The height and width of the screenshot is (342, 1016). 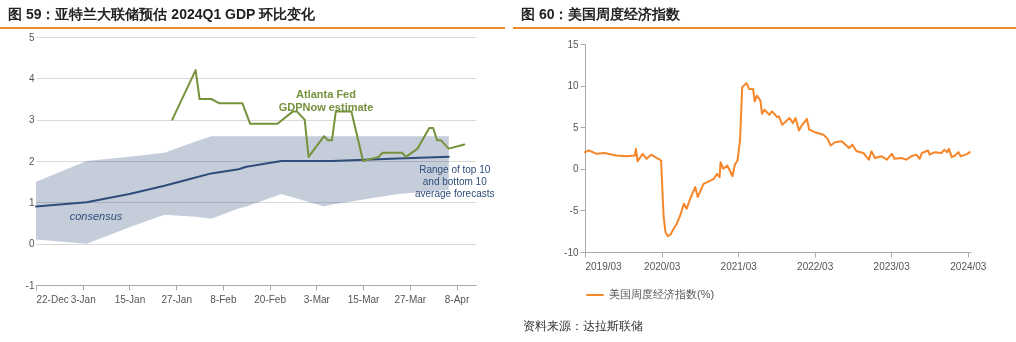 I want to click on text: 资料来源：达拉斯联储, so click(x=583, y=326).